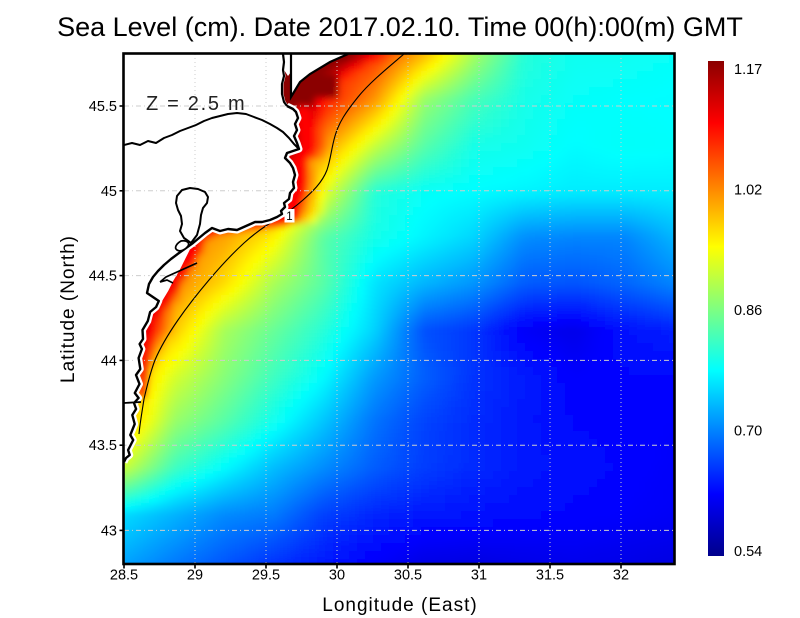  What do you see at coordinates (289, 217) in the screenshot?
I see `svg-text: 1` at bounding box center [289, 217].